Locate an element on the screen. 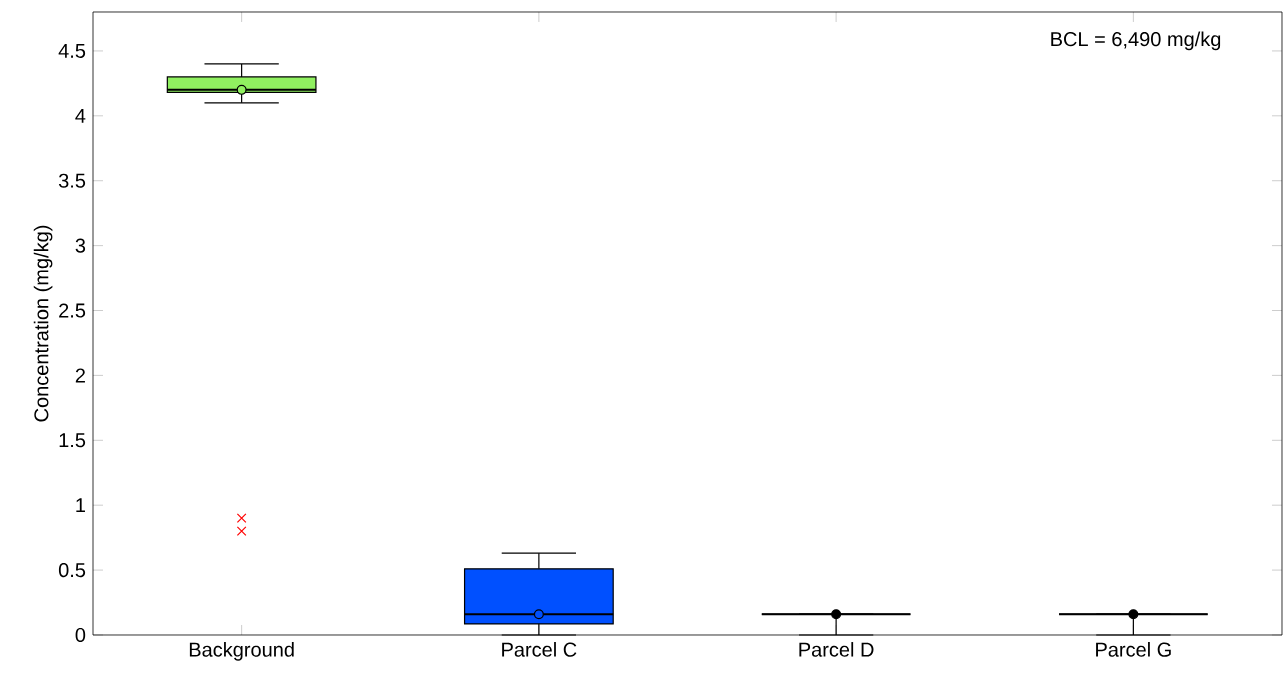 The image size is (1284, 679). x-tick-label: Parcel D is located at coordinates (836, 649).